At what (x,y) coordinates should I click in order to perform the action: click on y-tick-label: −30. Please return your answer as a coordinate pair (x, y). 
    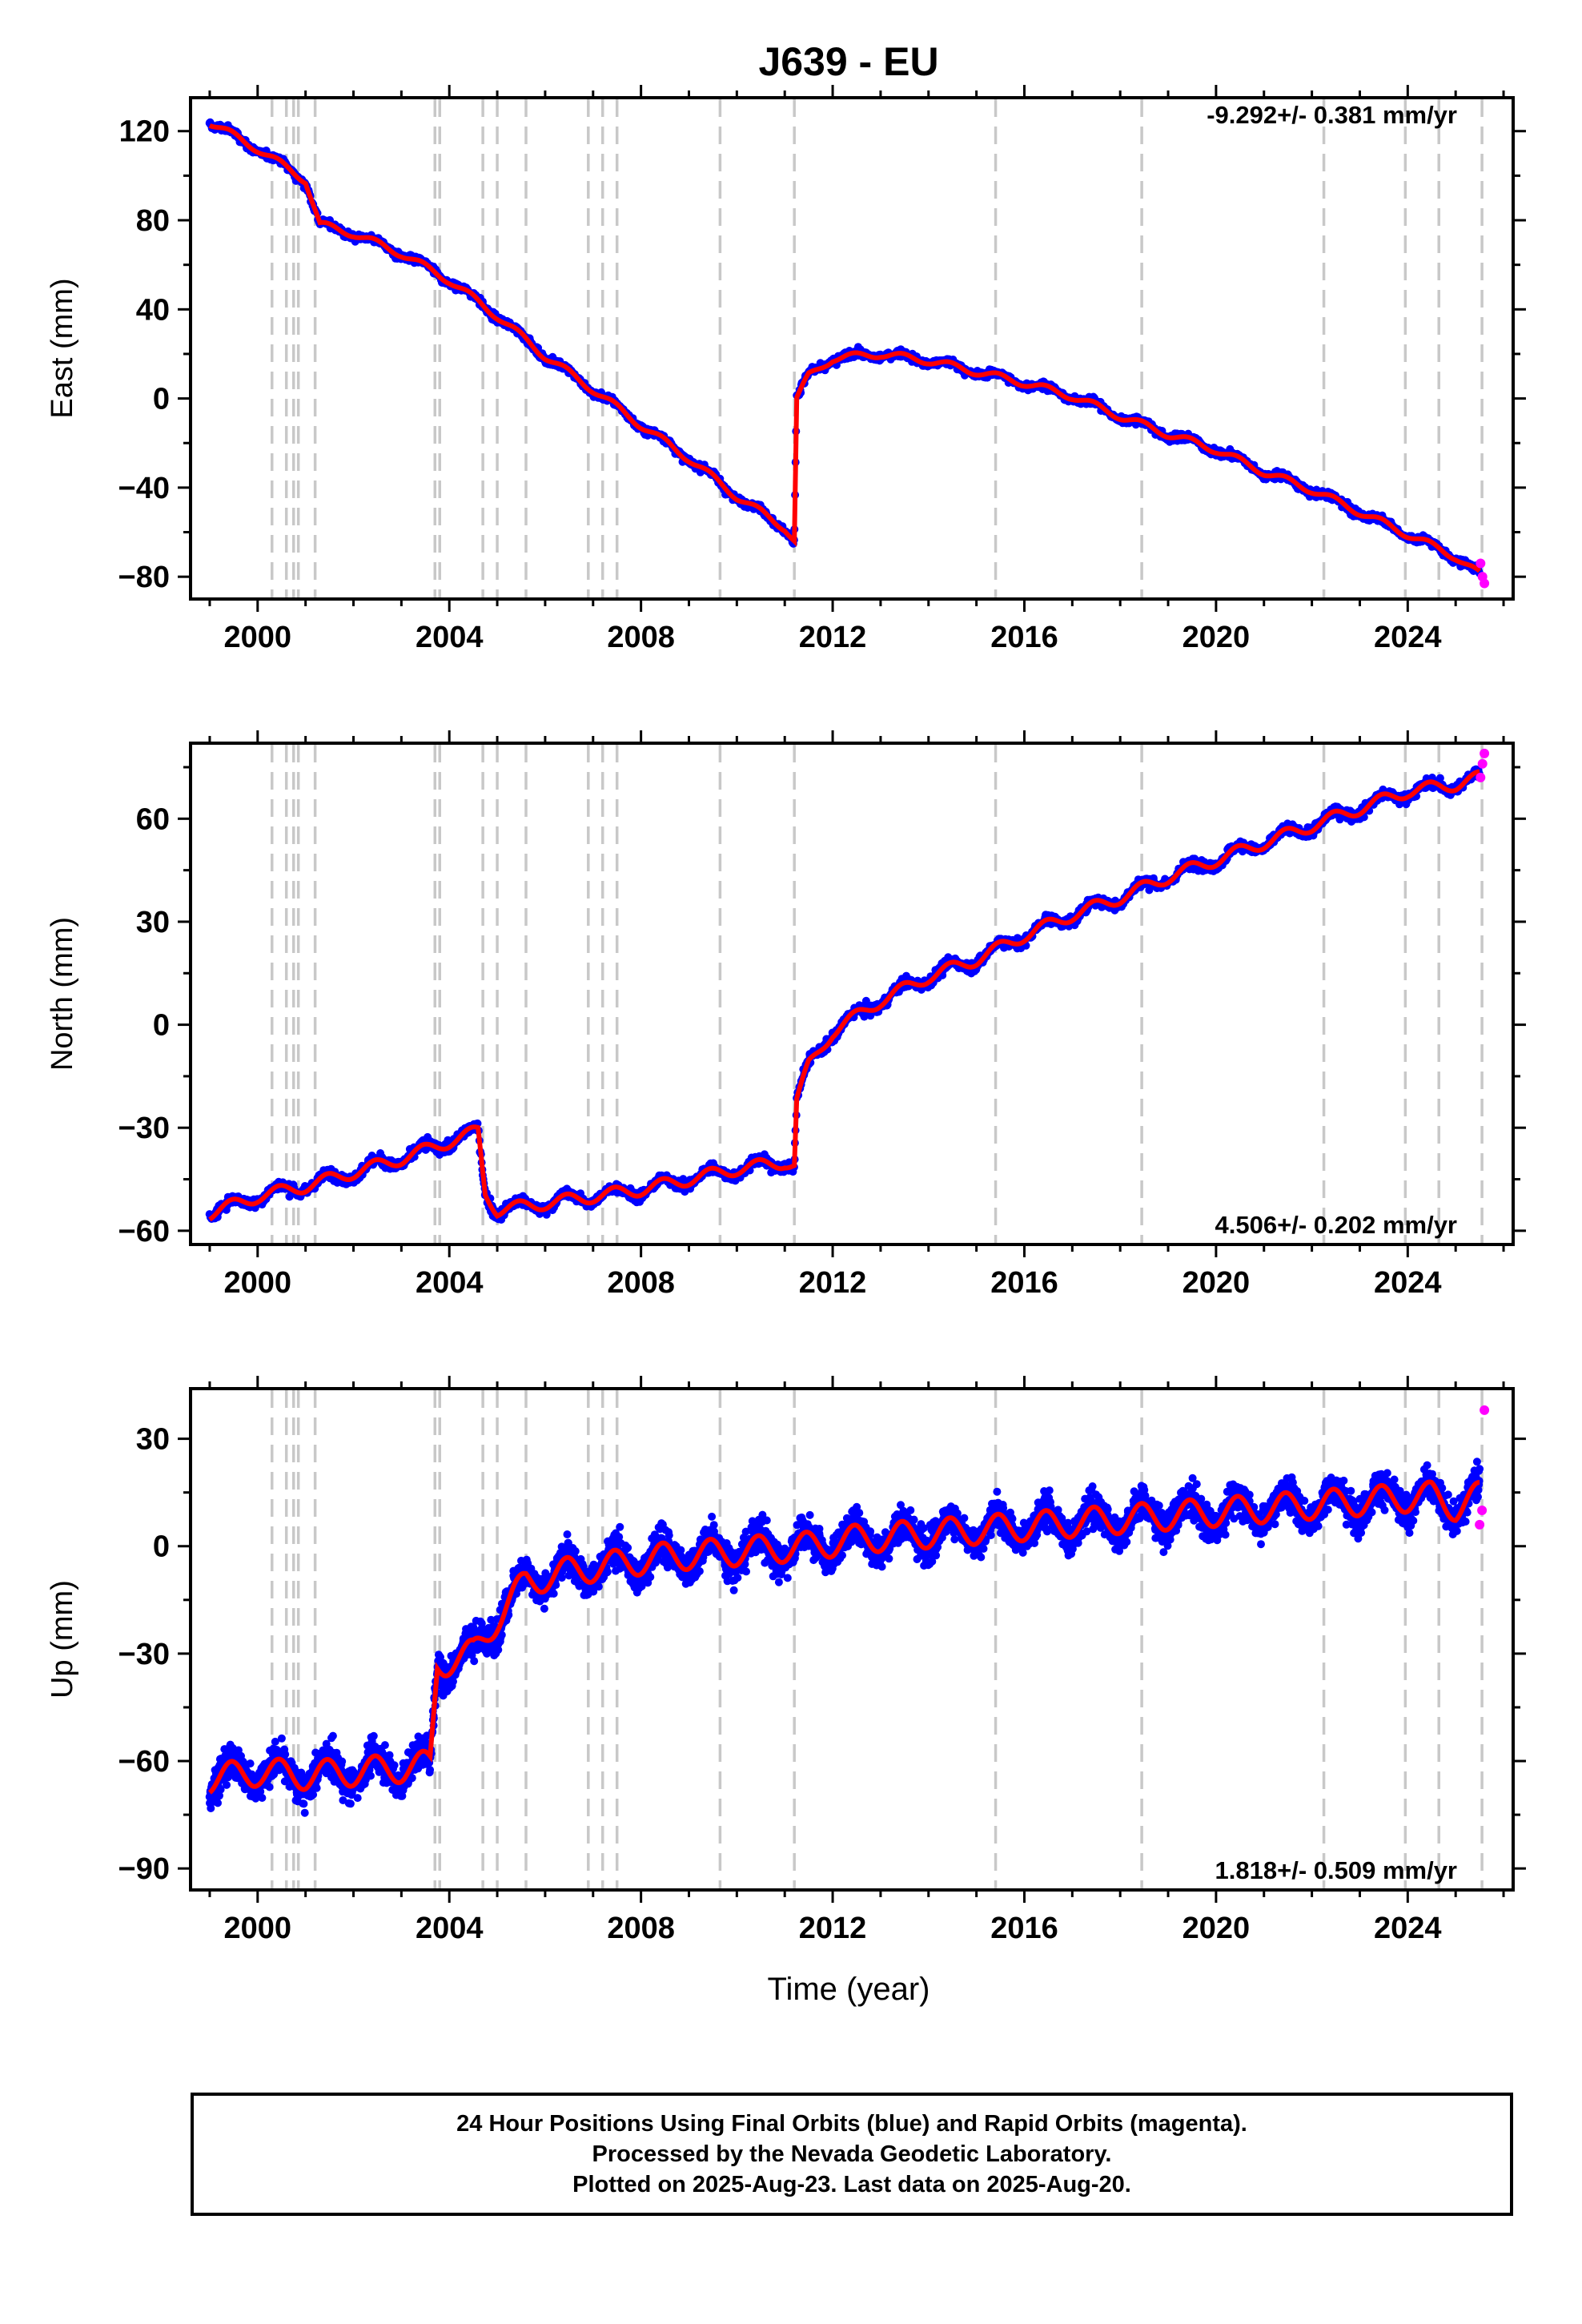
    Looking at the image, I should click on (144, 1128).